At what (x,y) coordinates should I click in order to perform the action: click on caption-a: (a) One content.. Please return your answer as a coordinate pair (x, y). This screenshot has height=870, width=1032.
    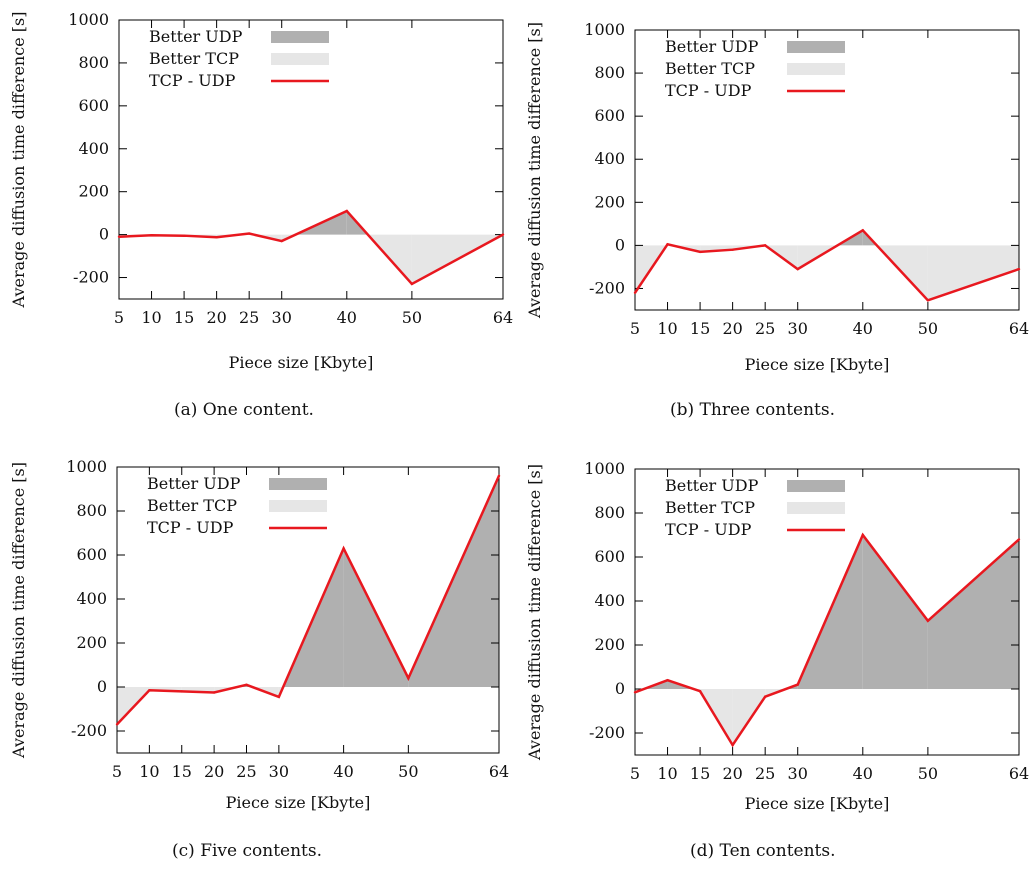
    Looking at the image, I should click on (244, 410).